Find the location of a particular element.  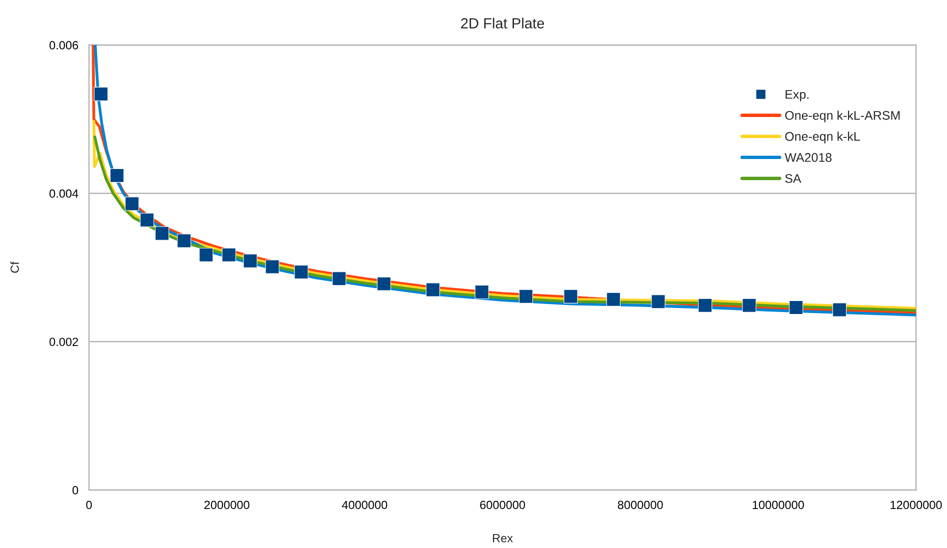

legend-label: SA is located at coordinates (793, 178).